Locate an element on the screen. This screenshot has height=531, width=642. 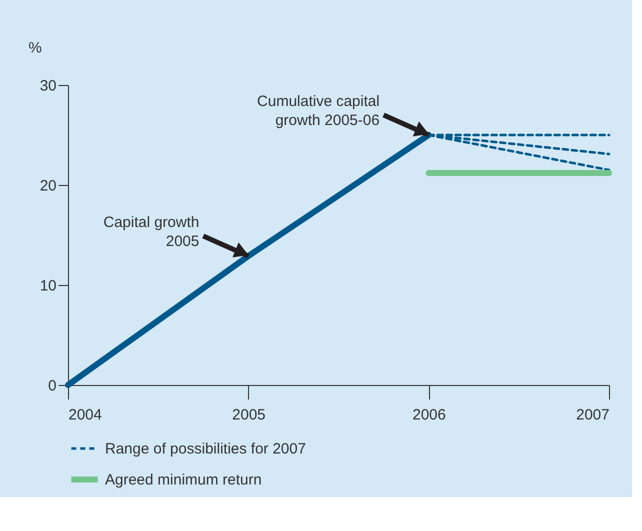
y-axis-title: % is located at coordinates (35, 48).